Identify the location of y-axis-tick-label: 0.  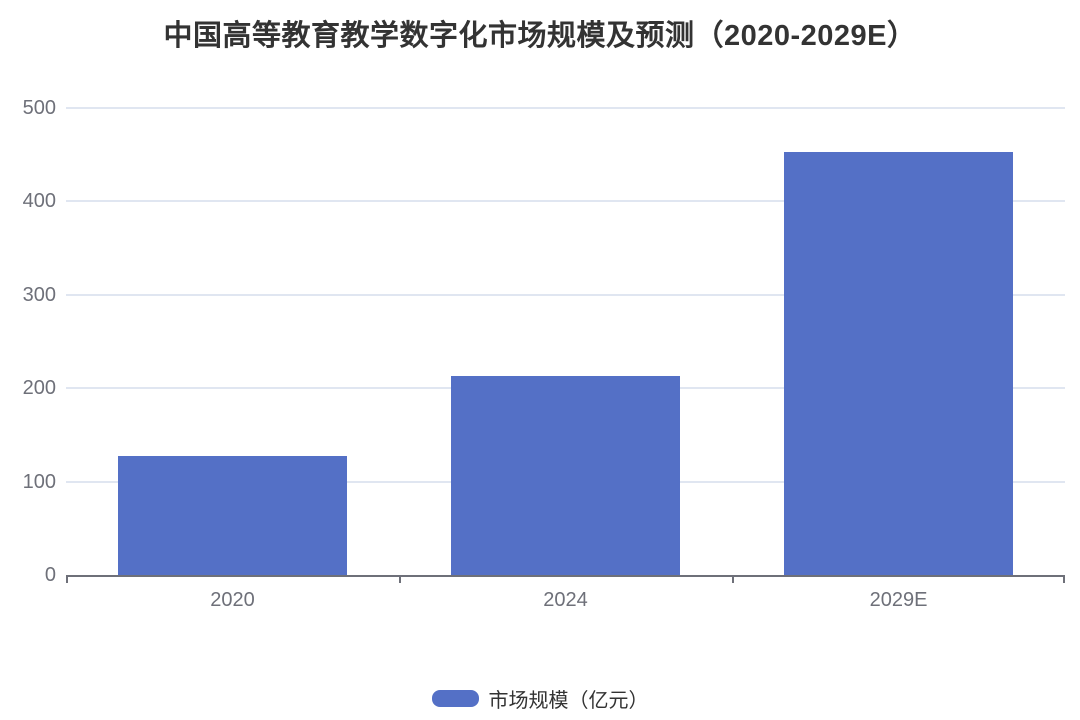
(50, 575).